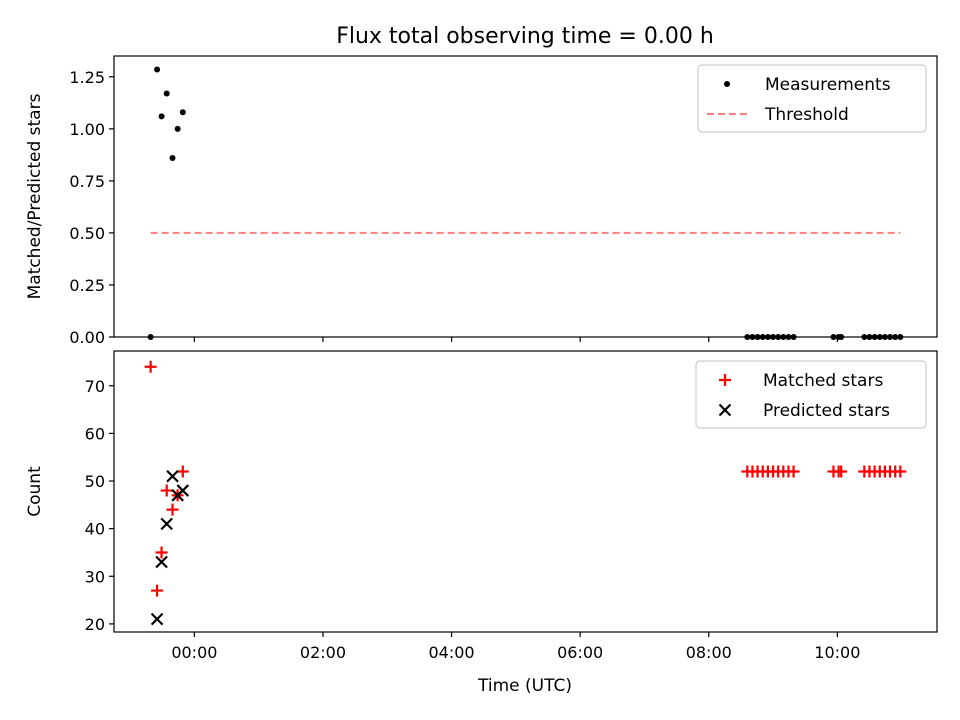  What do you see at coordinates (95, 576) in the screenshot?
I see `y-tick-label: 30` at bounding box center [95, 576].